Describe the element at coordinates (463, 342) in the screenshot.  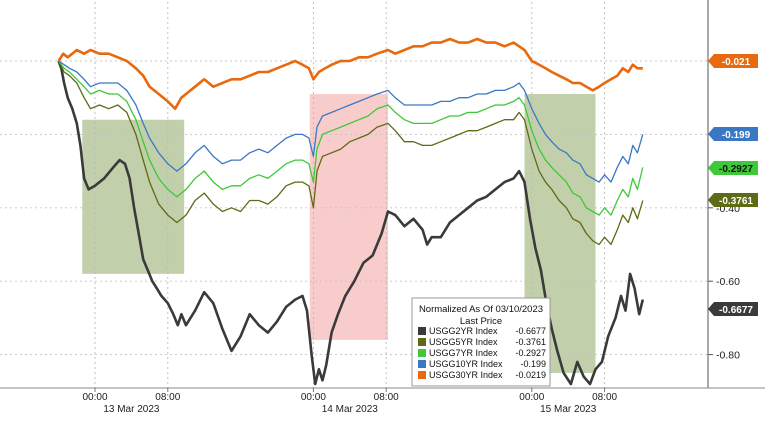
I see `legend-entry-name-2: USGG5YR Index` at that location.